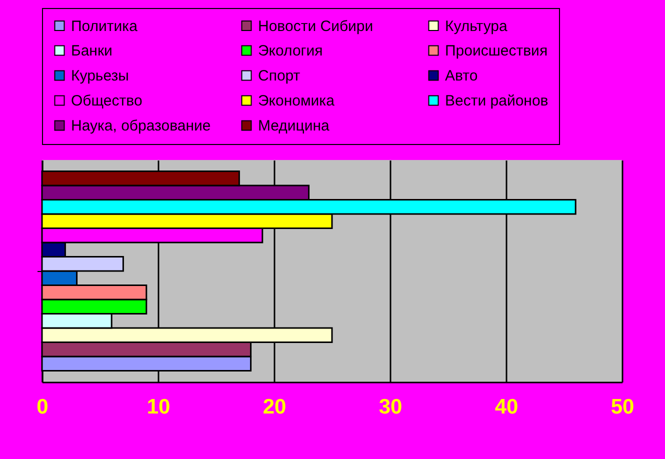 This screenshot has width=665, height=459. What do you see at coordinates (91, 51) in the screenshot?
I see `legend-label: Банки` at bounding box center [91, 51].